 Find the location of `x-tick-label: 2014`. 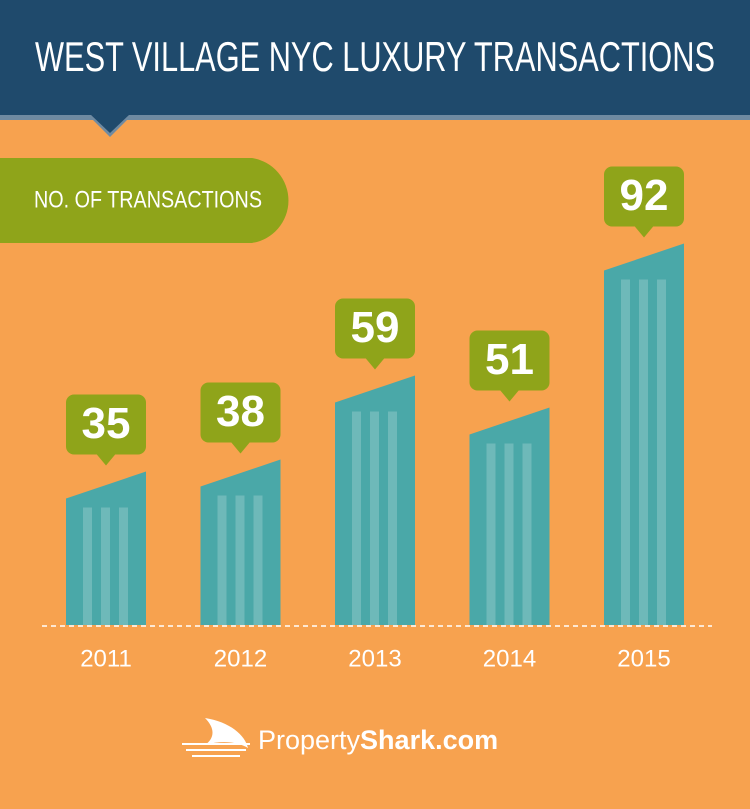

x-tick-label: 2014 is located at coordinates (509, 658).